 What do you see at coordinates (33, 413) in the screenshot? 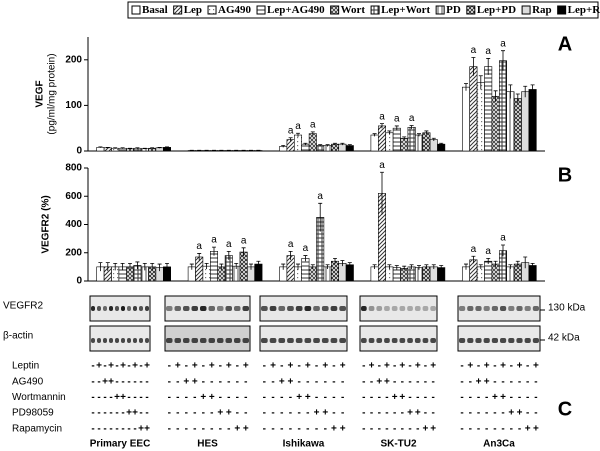
I see `treatment-label: PD98059` at bounding box center [33, 413].